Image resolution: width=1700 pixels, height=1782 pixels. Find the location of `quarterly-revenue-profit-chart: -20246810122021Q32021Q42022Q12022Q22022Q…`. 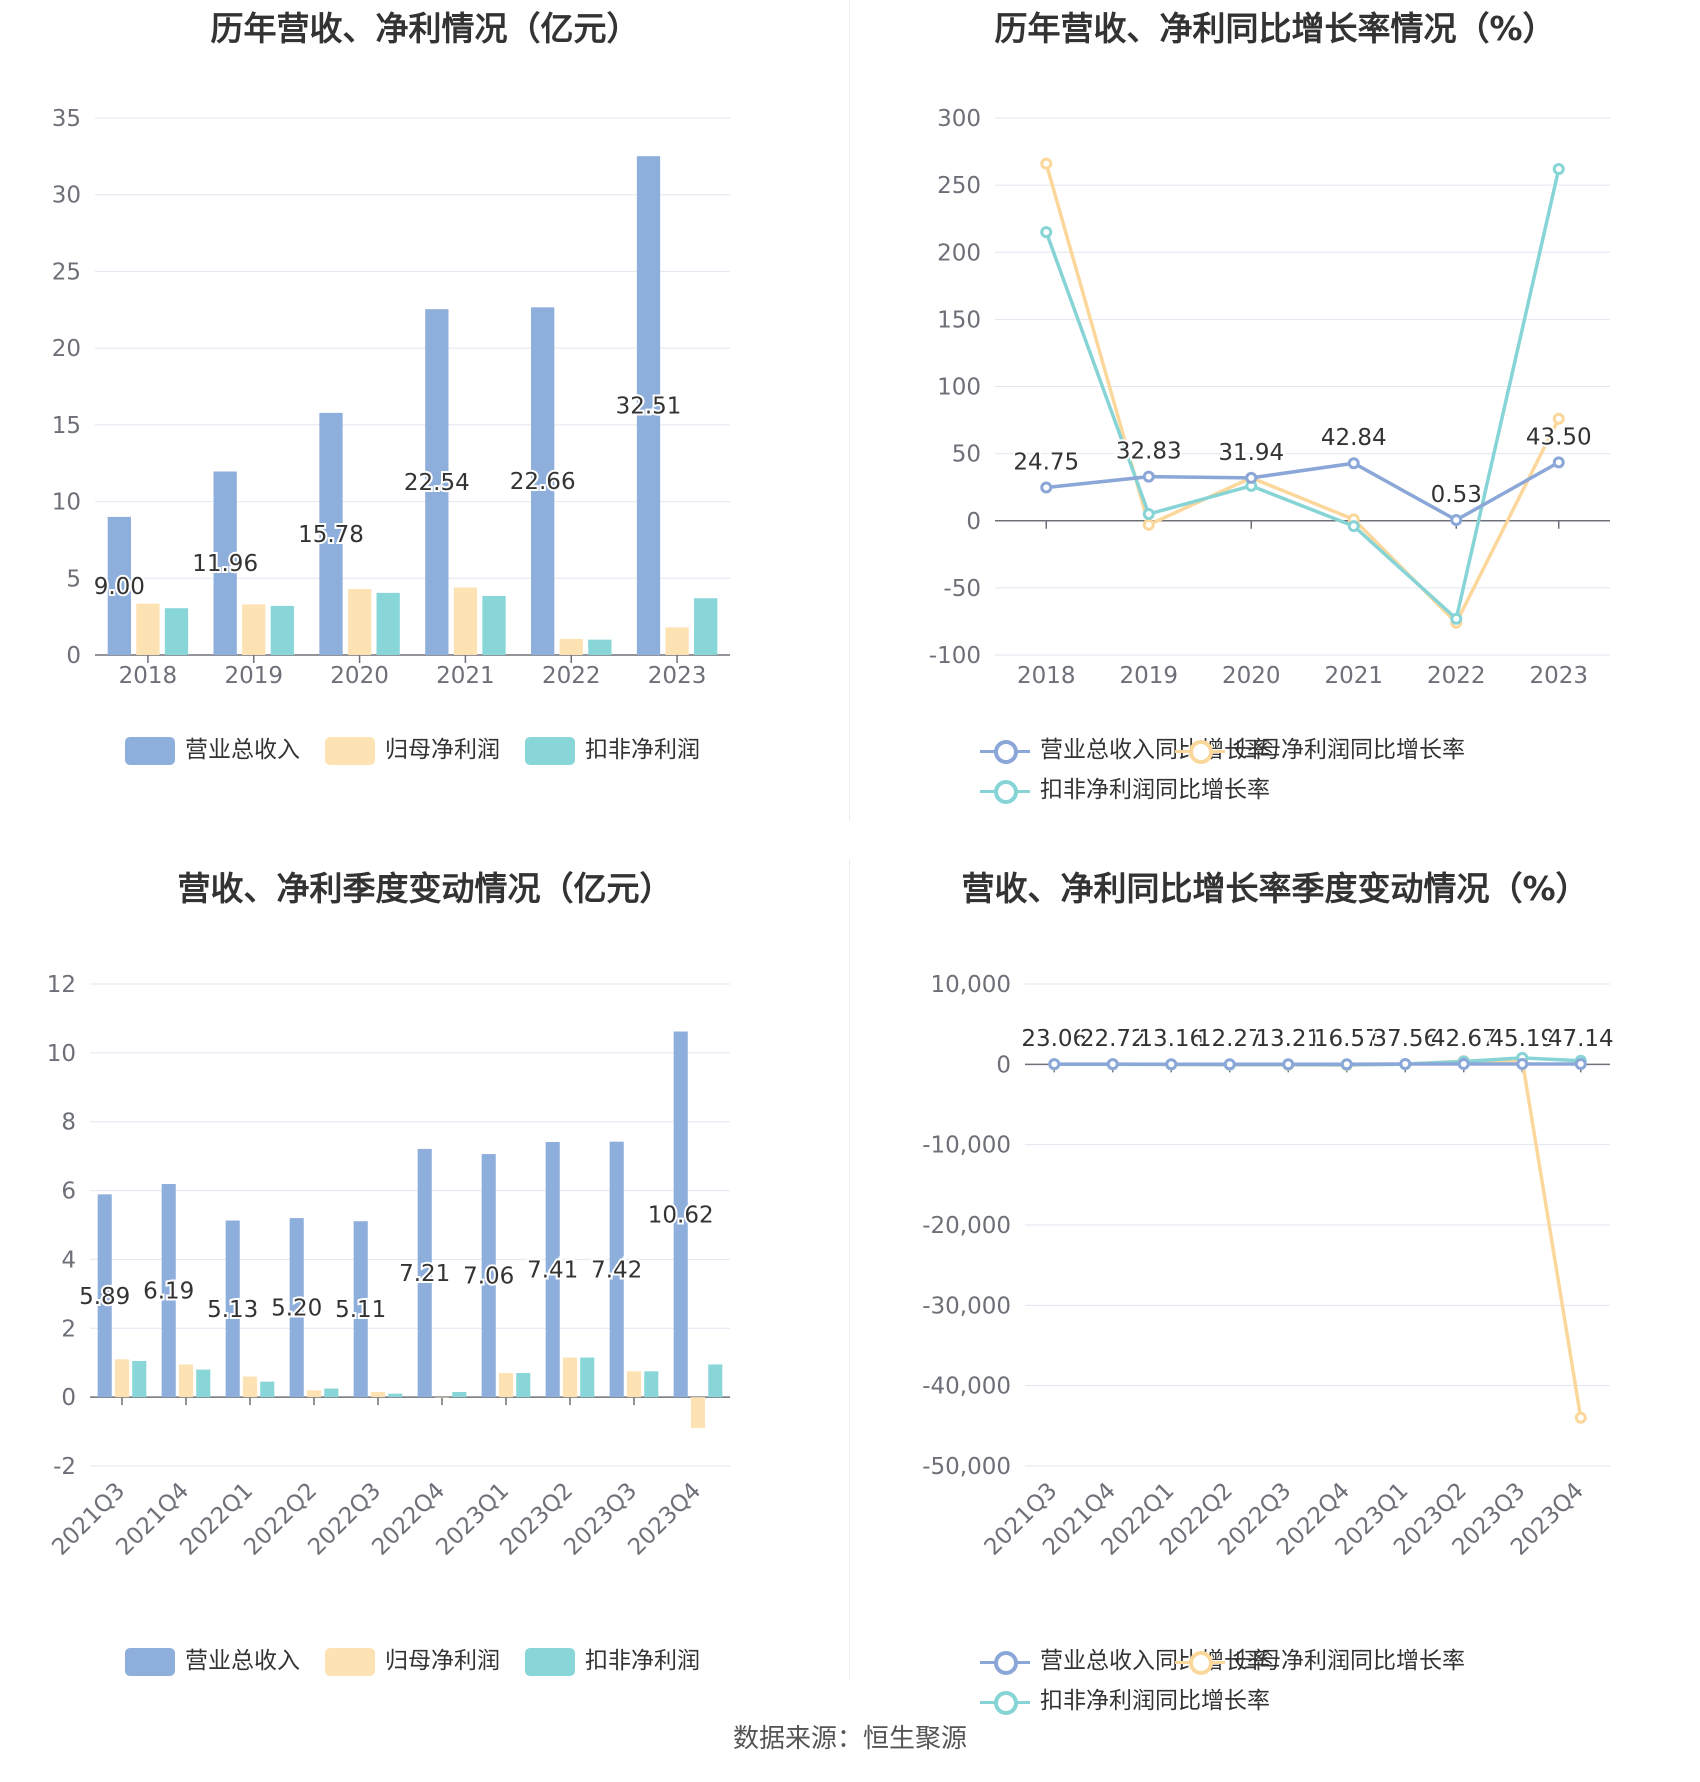

quarterly-revenue-profit-chart: -20246810122021Q32021Q42022Q12022Q22022Q… is located at coordinates (388, 1266).